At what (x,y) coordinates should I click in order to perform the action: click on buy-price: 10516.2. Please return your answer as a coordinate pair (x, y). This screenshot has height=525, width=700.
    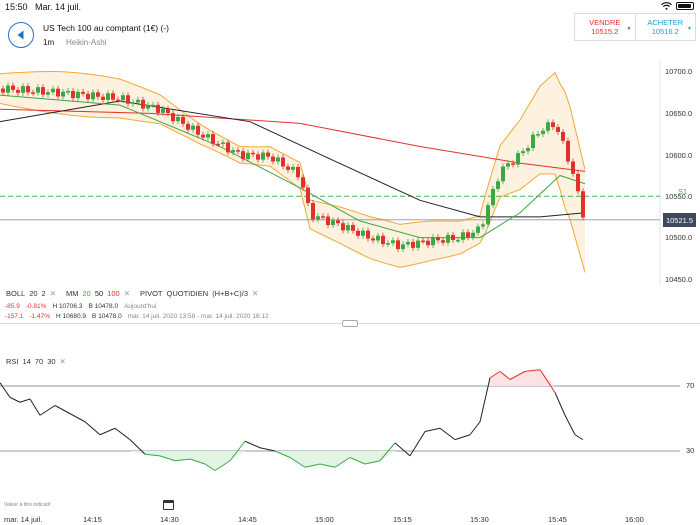
    Looking at the image, I should click on (665, 31).